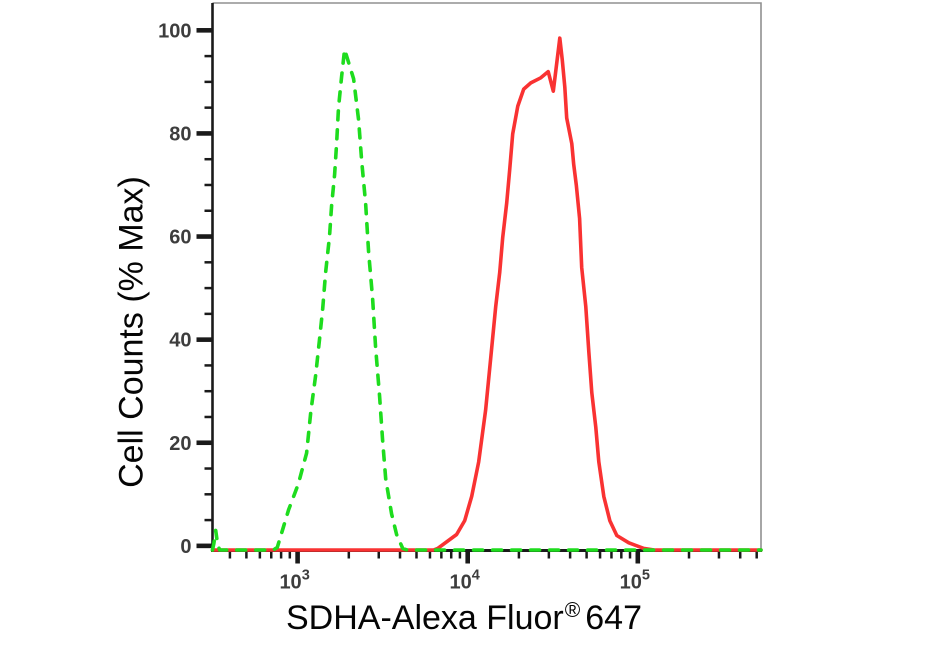 This screenshot has width=944, height=656. What do you see at coordinates (424, 618) in the screenshot?
I see `x-axis-title-main: SDHA-Alexa Fluor` at bounding box center [424, 618].